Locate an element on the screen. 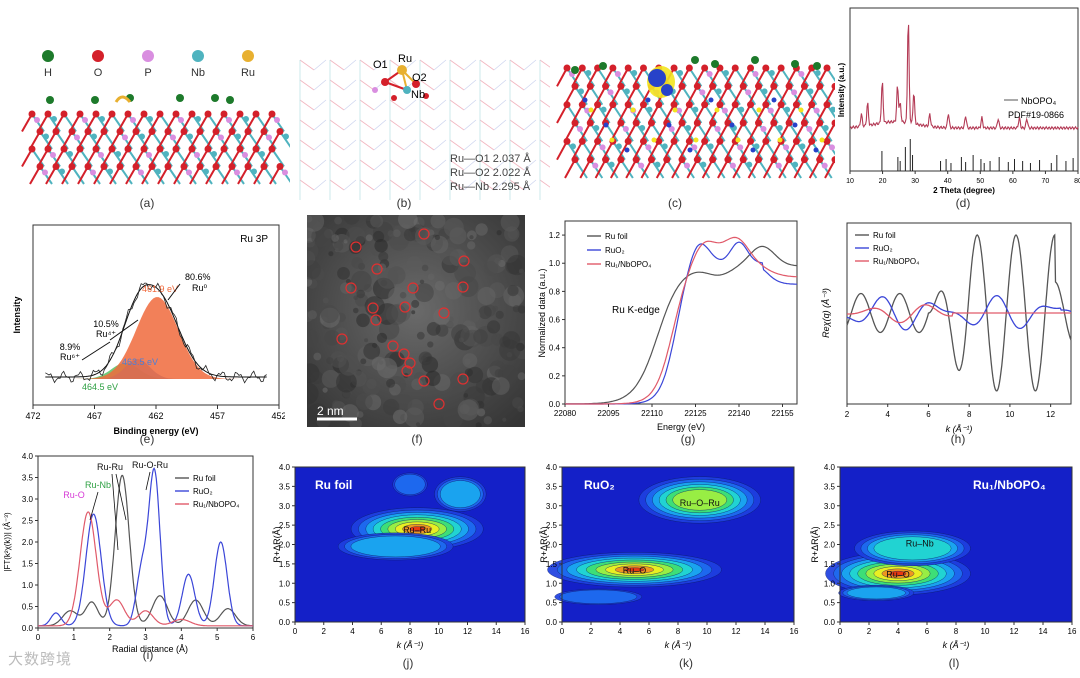  panel-d-label: (d) is located at coordinates (963, 203).